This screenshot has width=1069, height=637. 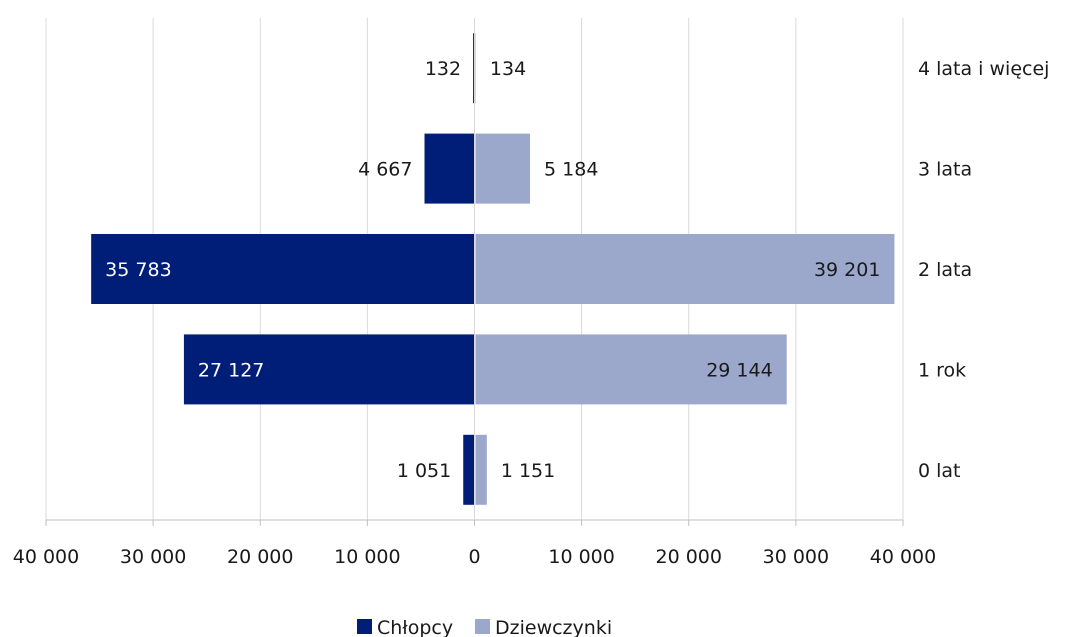 What do you see at coordinates (424, 471) in the screenshot?
I see `data-label-chlopcy-0-lat: 1 051` at bounding box center [424, 471].